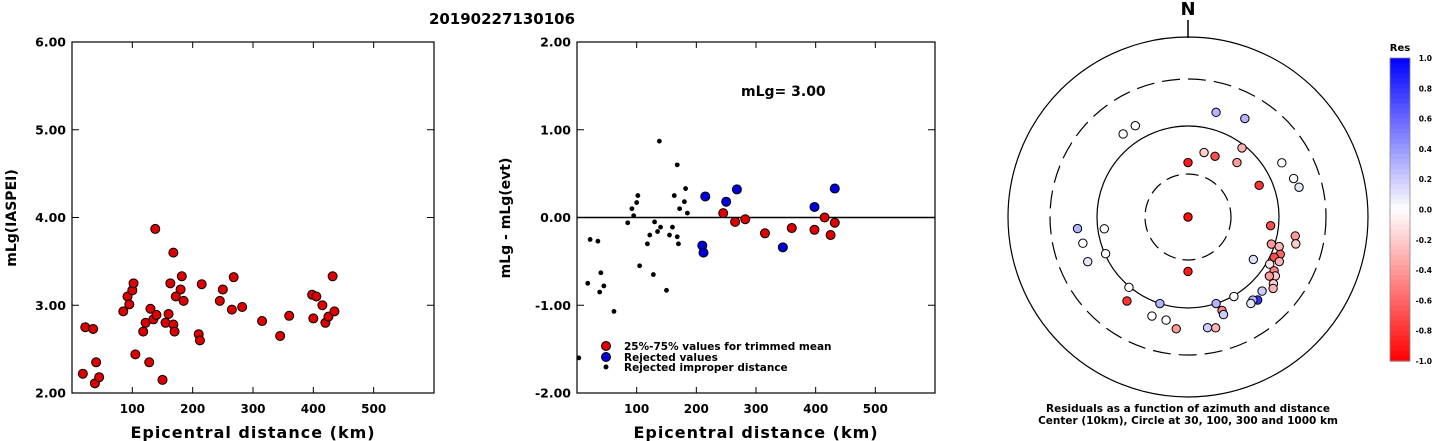 The height and width of the screenshot is (441, 1437). Describe the element at coordinates (1424, 300) in the screenshot. I see `colorbar-tick-label: -0.6` at that location.